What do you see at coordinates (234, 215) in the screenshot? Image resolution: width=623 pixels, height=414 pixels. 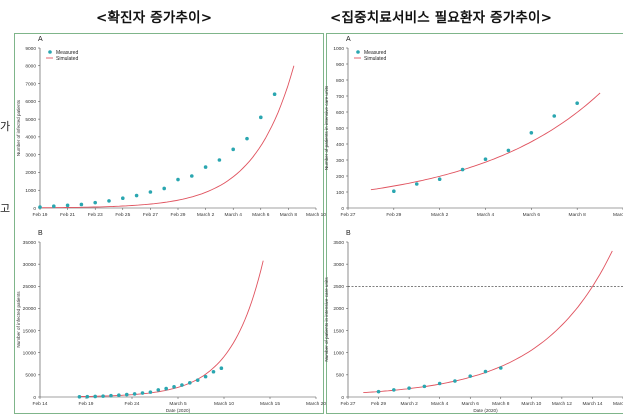 I see `panel-1-x-tick-label: March 4` at bounding box center [234, 215].